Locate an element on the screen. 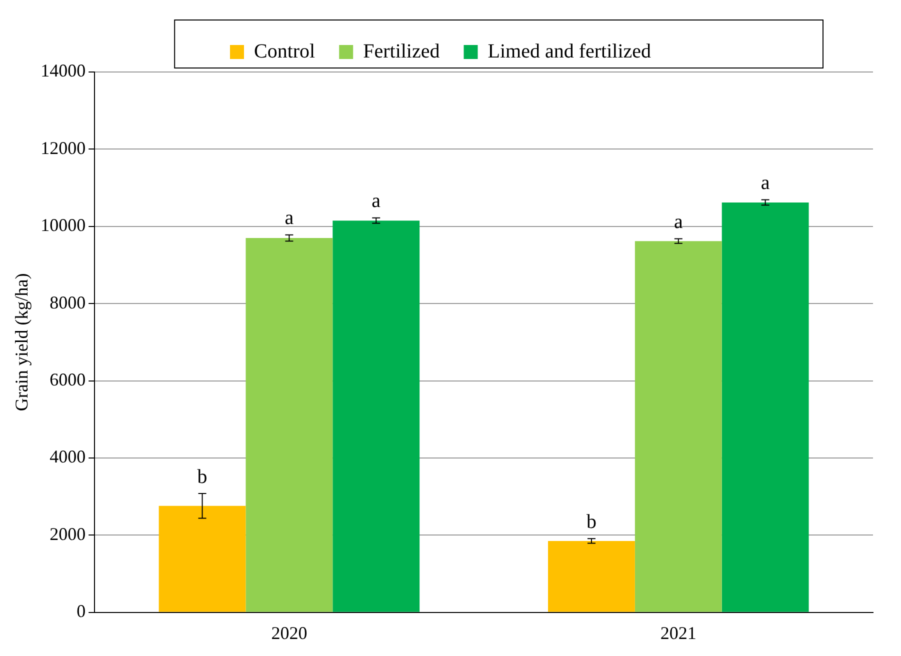  x-tick-label: 2021 is located at coordinates (678, 632).